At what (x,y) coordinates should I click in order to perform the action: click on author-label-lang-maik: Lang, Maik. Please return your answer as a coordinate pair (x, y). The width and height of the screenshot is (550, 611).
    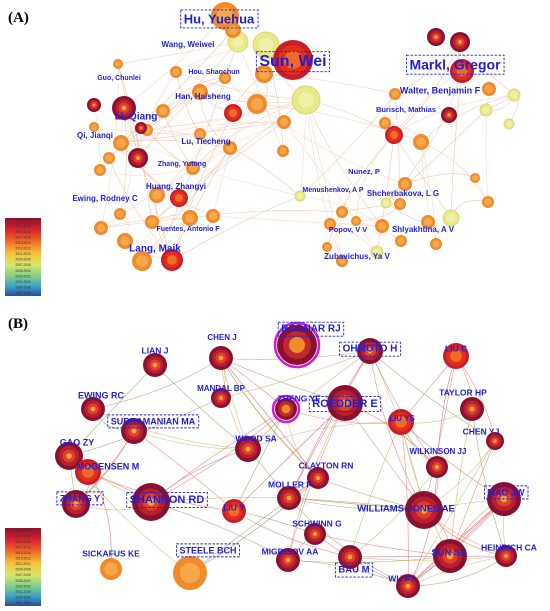
    Looking at the image, I should click on (155, 249).